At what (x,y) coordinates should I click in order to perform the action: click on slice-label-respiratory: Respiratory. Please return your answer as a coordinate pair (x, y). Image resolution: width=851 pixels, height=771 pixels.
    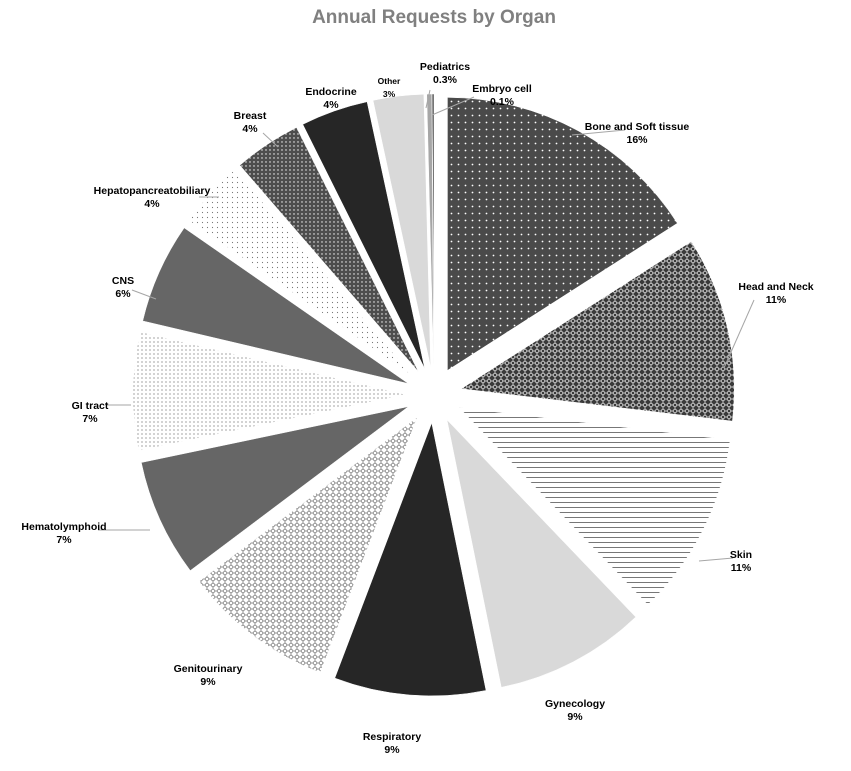
    Looking at the image, I should click on (392, 737).